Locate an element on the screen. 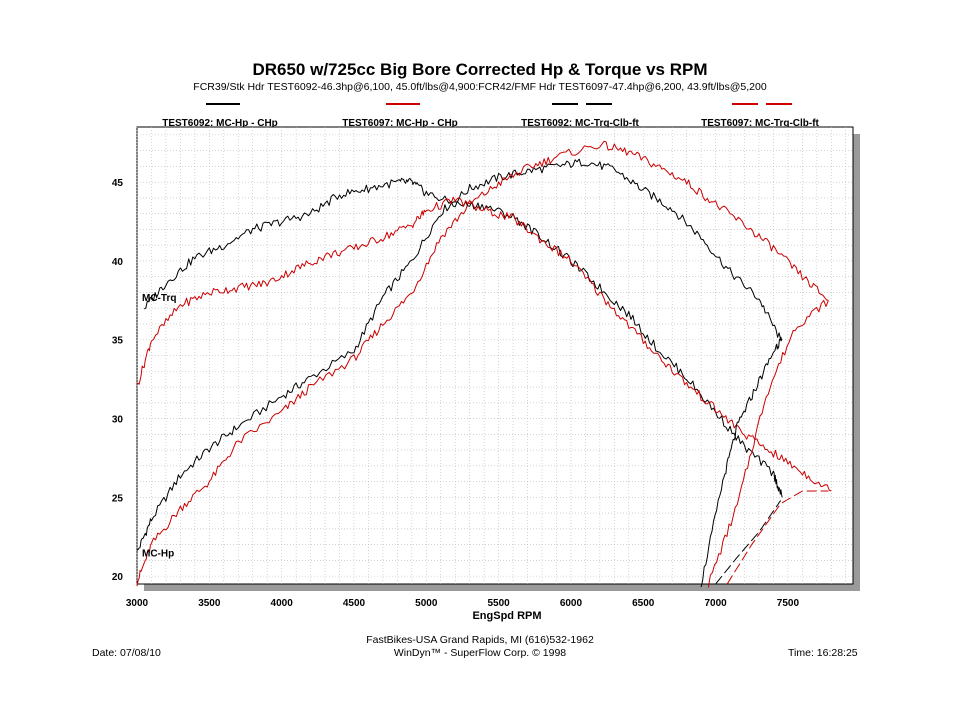 This screenshot has width=960, height=720. y-tick-label: 25 is located at coordinates (118, 498).